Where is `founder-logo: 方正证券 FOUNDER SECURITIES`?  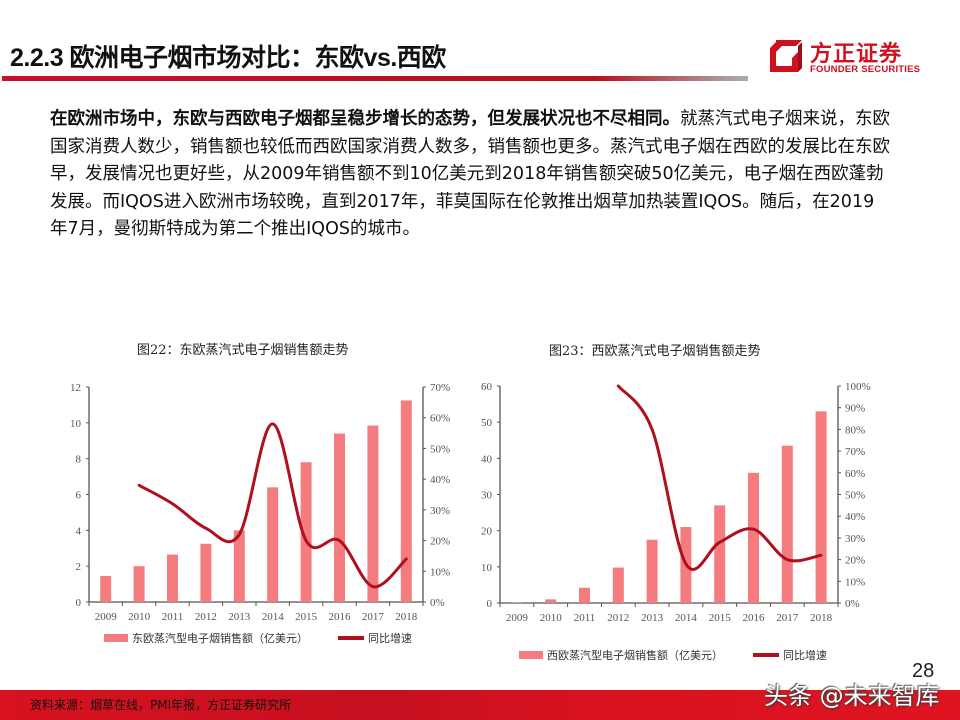 founder-logo: 方正证券 FOUNDER SECURITIES is located at coordinates (853, 57).